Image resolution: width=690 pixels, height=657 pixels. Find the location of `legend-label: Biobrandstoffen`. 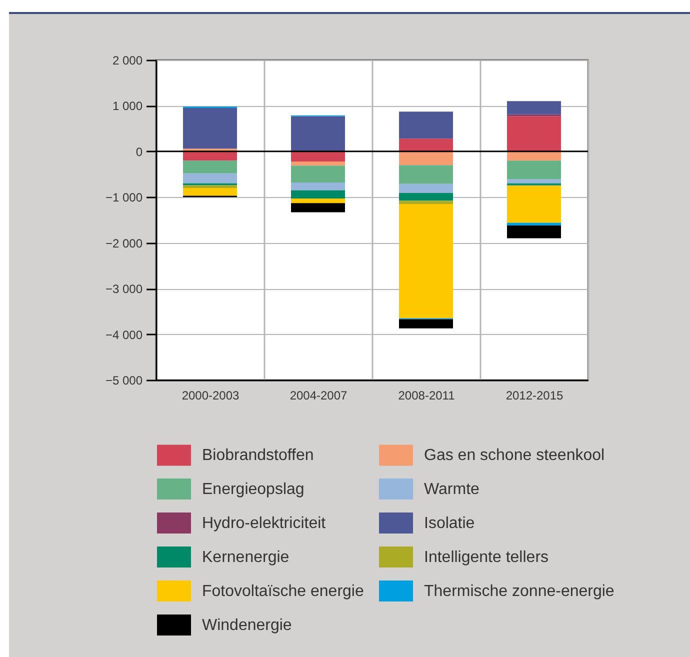

legend-label: Biobrandstoffen is located at coordinates (258, 455).